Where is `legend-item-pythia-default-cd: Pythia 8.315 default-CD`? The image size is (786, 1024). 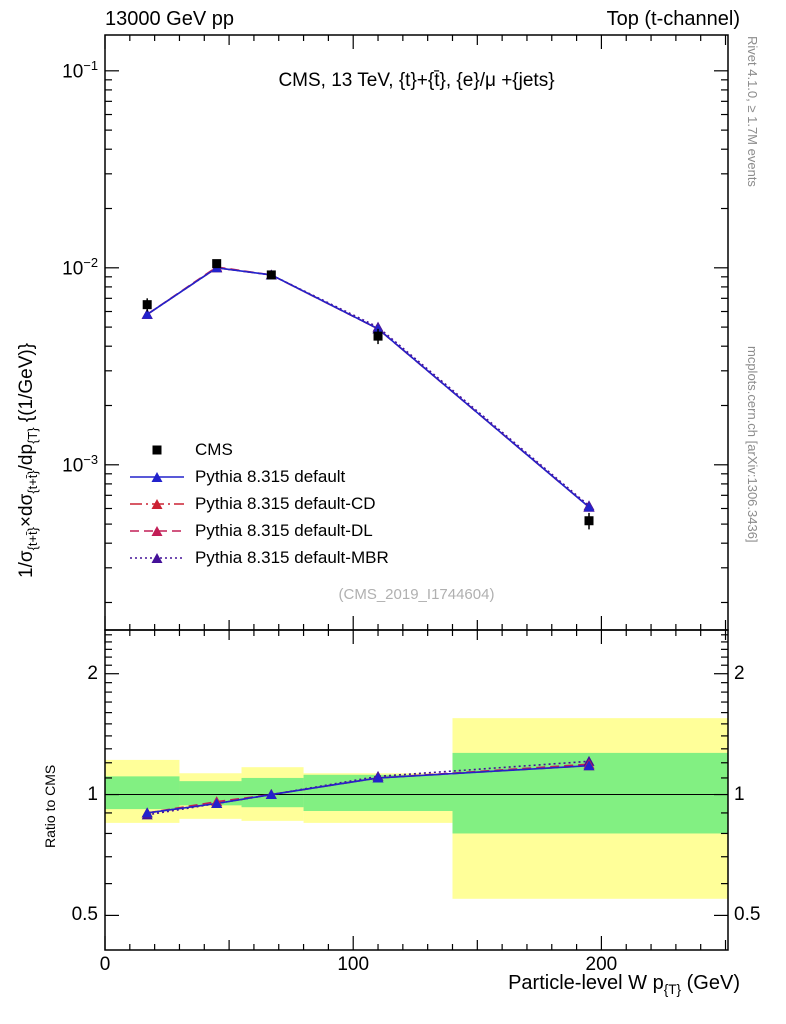 legend-item-pythia-default-cd: Pythia 8.315 default-CD is located at coordinates (258, 503).